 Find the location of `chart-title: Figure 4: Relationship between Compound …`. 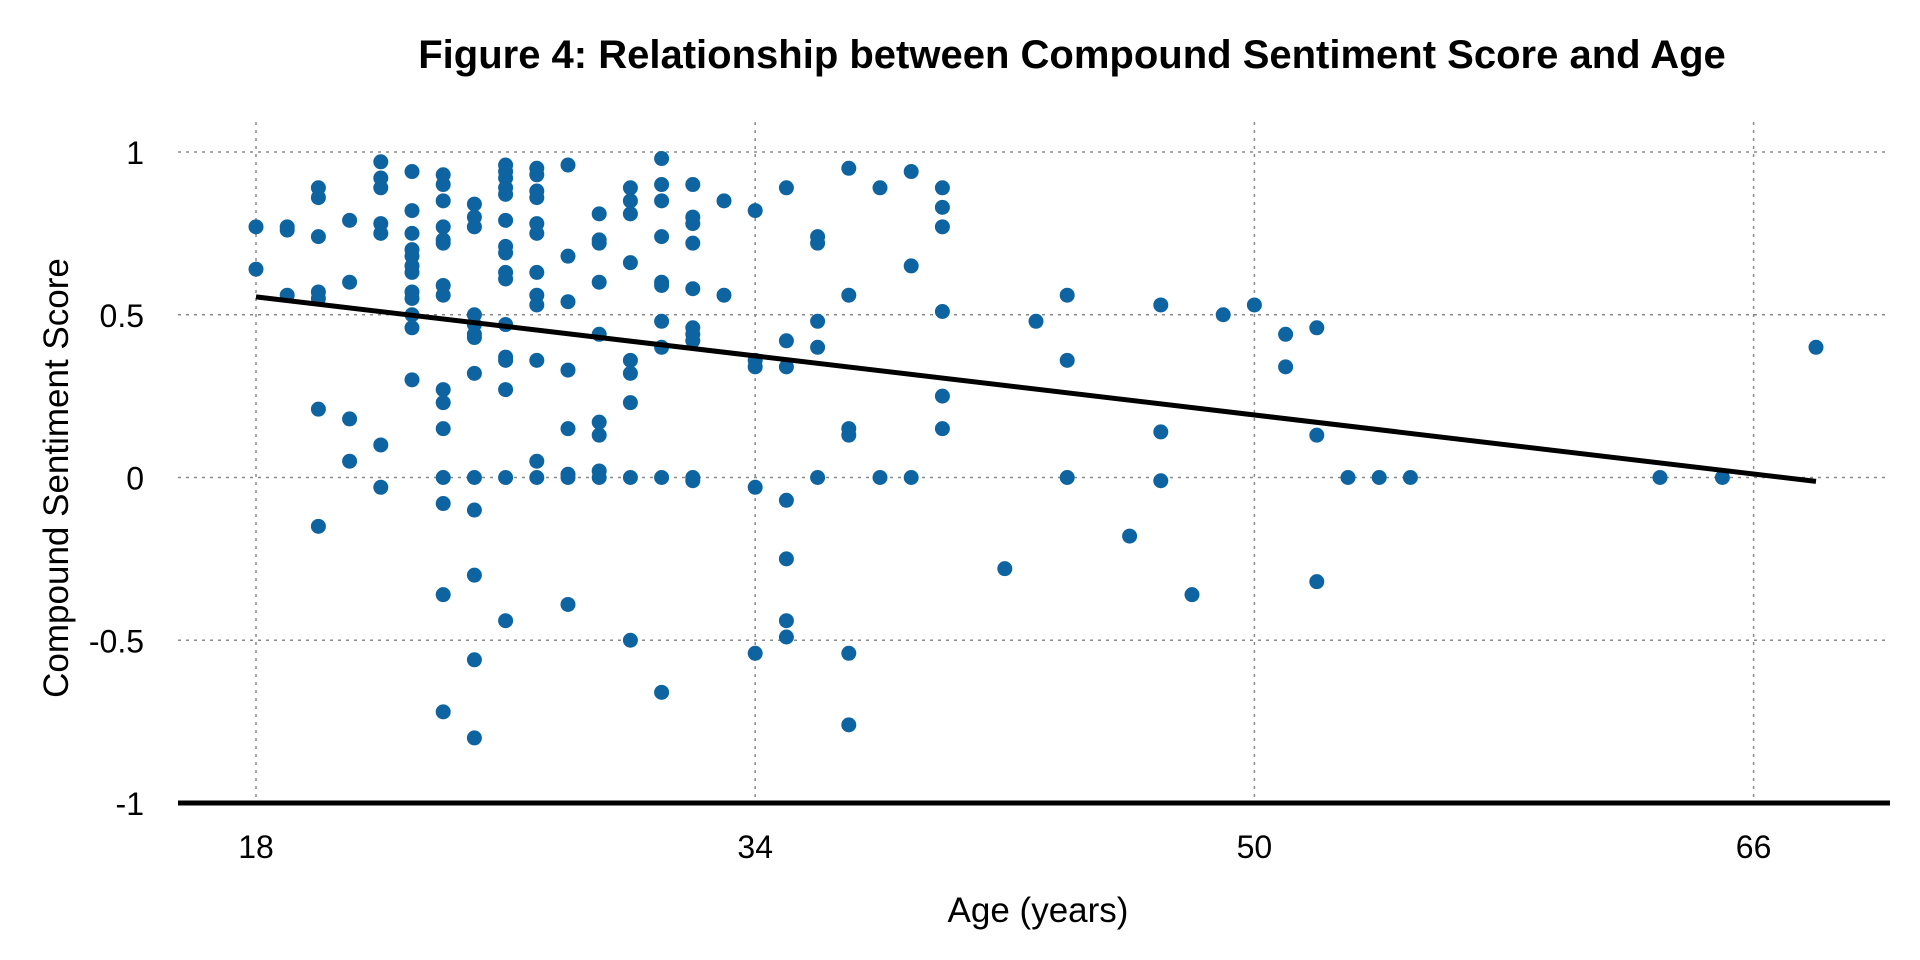

chart-title: Figure 4: Relationship between Compound … is located at coordinates (1072, 55).